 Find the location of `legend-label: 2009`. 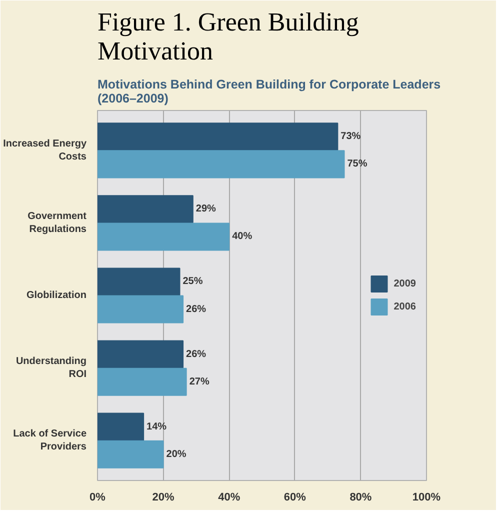

legend-label: 2009 is located at coordinates (405, 283).